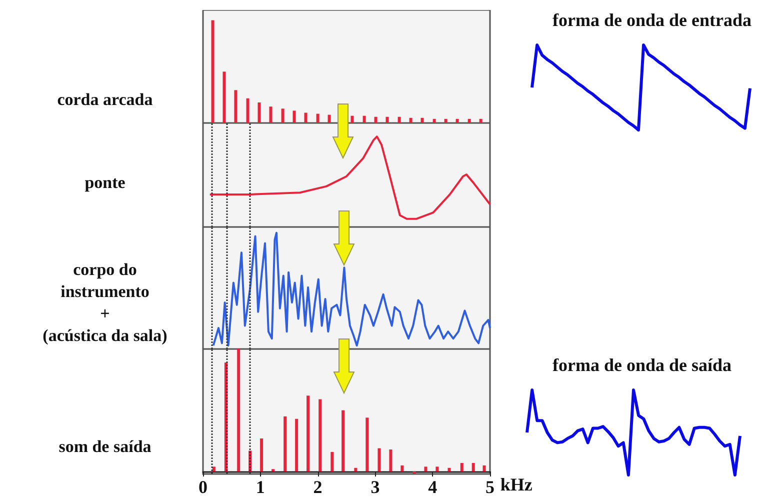  What do you see at coordinates (433, 487) in the screenshot?
I see `x-tick-label: 4` at bounding box center [433, 487].